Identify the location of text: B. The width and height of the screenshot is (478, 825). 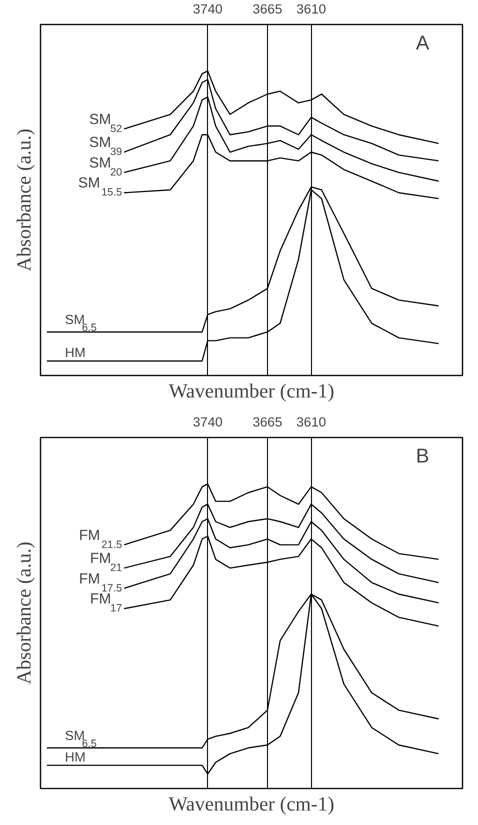
(423, 457).